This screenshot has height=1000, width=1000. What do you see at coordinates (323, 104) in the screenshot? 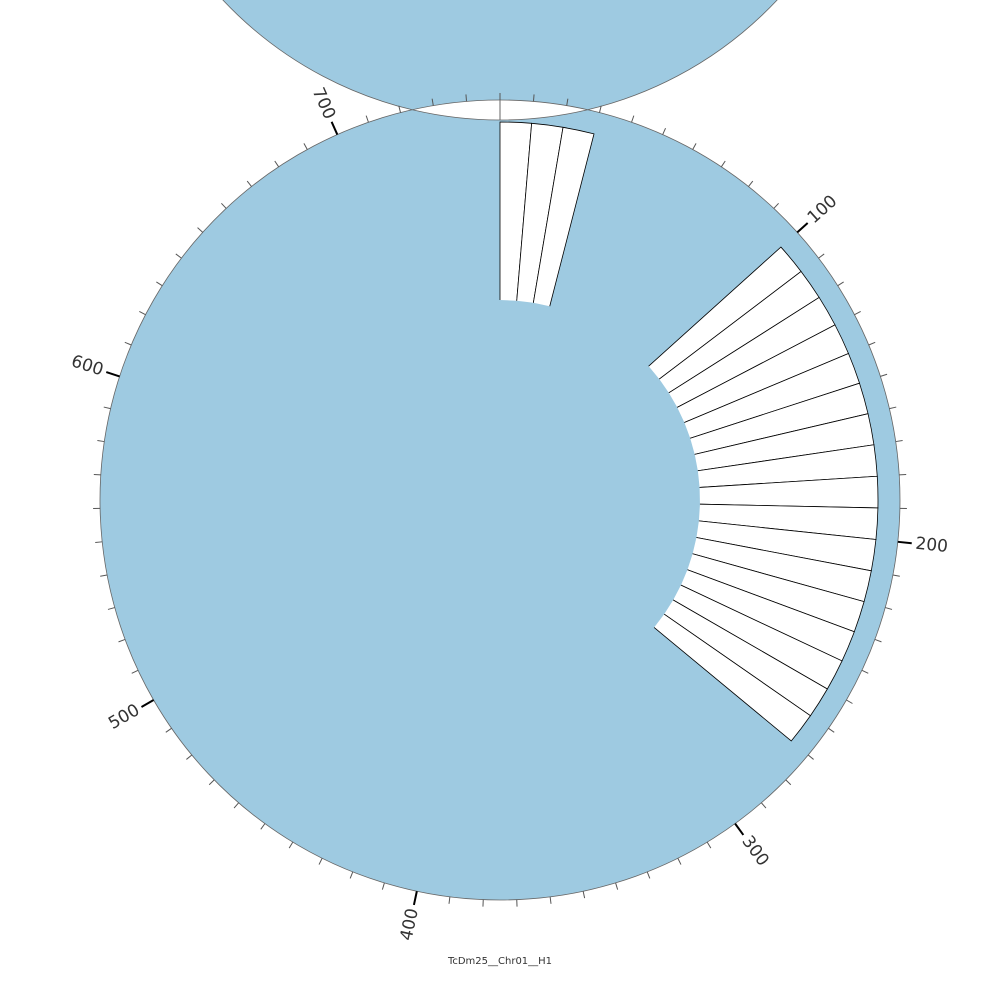
I see `tick-label: 700` at bounding box center [323, 104].